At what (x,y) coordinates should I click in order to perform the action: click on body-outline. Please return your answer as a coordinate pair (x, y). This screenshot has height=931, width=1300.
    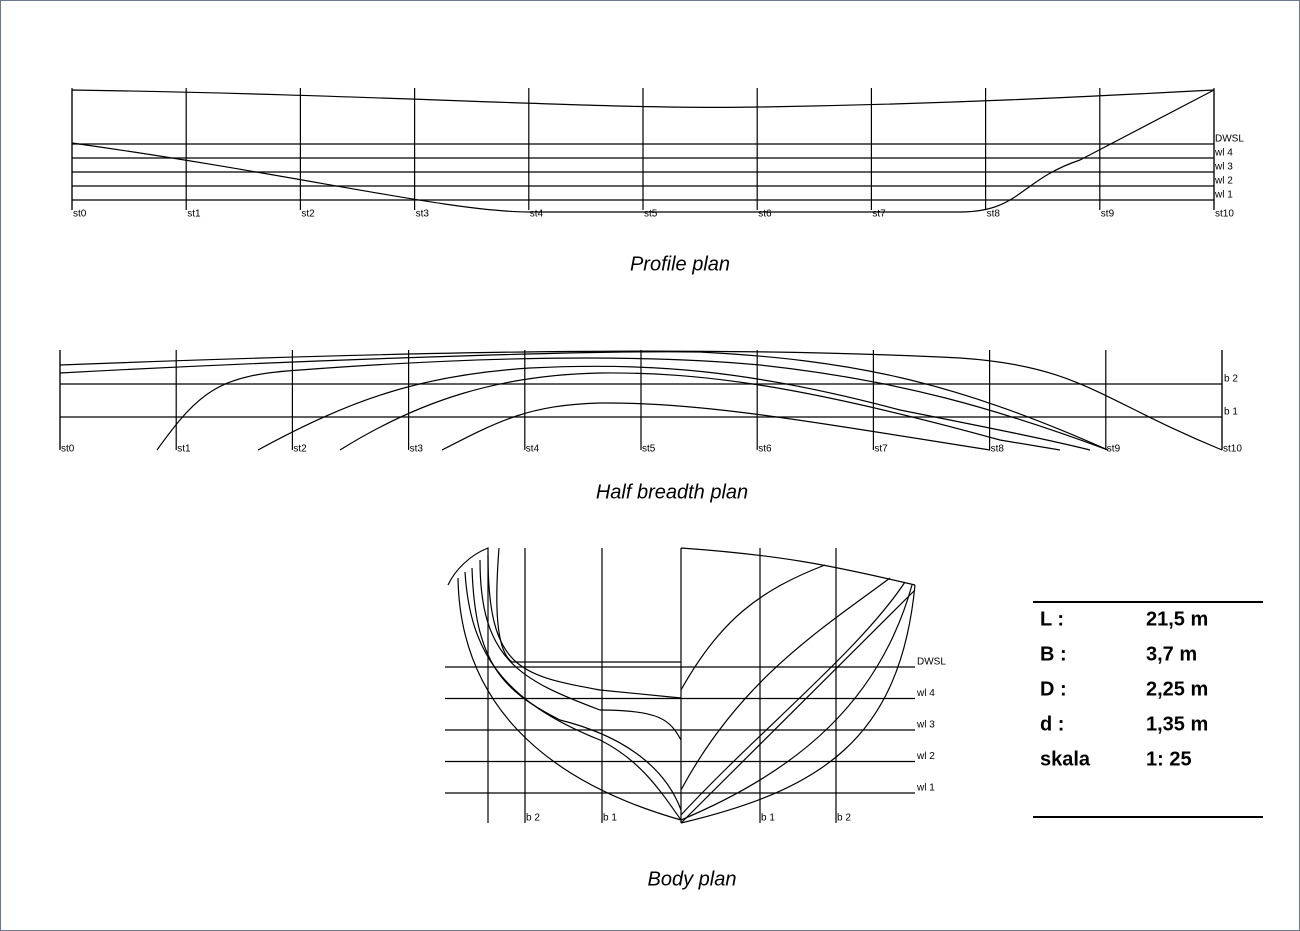
    Looking at the image, I should click on (798, 685).